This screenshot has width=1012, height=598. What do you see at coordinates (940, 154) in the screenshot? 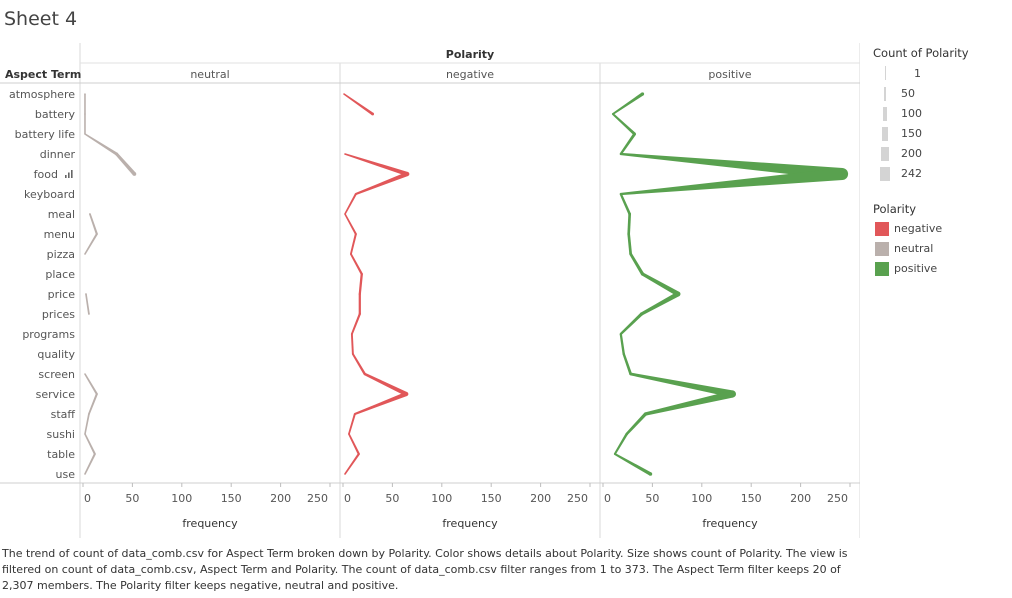
I see `size-legend-item: 200` at bounding box center [940, 154].